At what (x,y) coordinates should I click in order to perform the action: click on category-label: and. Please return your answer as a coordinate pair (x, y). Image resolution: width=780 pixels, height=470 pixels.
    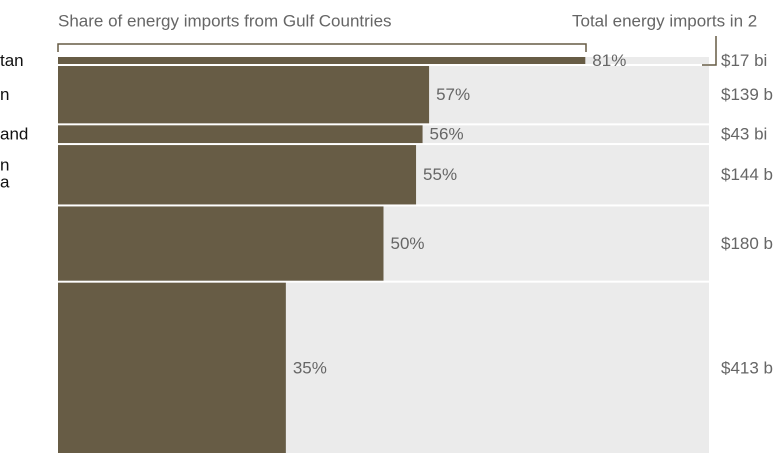
    Looking at the image, I should click on (14, 134).